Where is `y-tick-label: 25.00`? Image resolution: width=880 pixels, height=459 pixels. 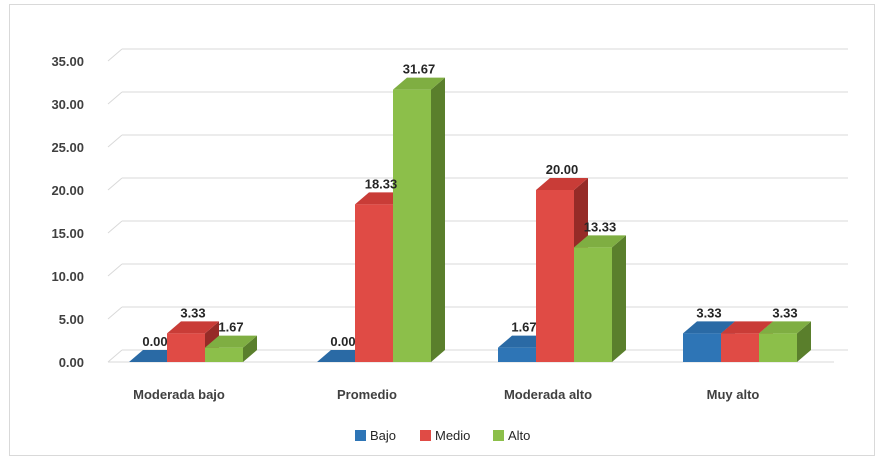 y-tick-label: 25.00 is located at coordinates (67, 147).